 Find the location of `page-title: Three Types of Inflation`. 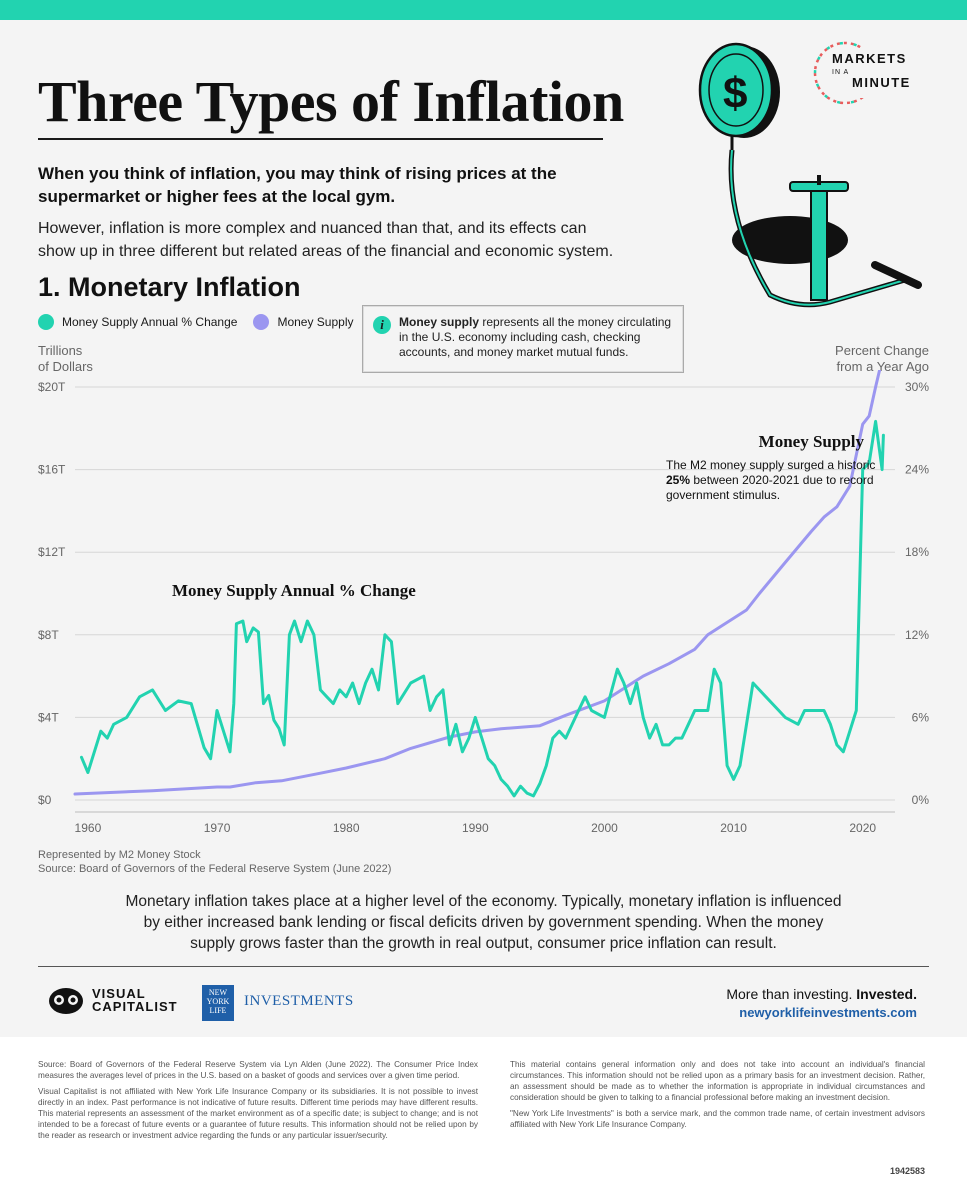

page-title: Three Types of Inflation is located at coordinates (331, 101).